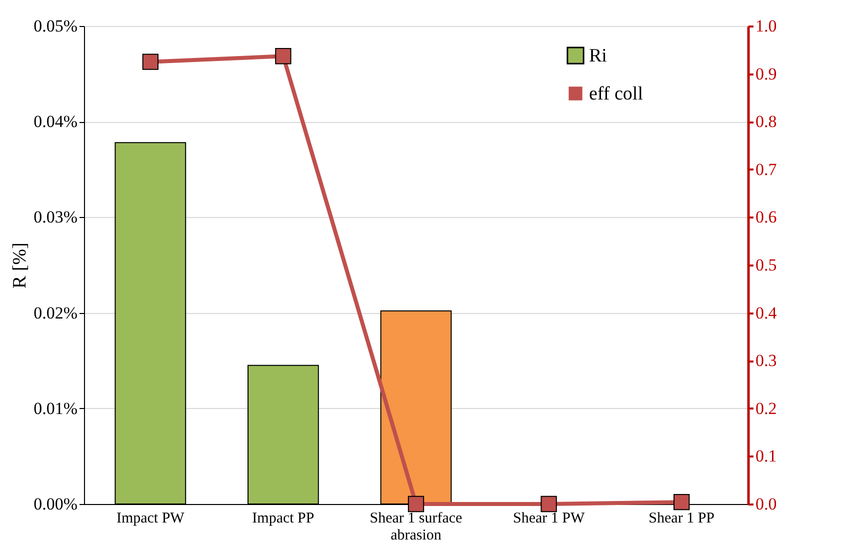 The width and height of the screenshot is (843, 549). Describe the element at coordinates (766, 26) in the screenshot. I see `y2-tick-label: 1.0` at that location.